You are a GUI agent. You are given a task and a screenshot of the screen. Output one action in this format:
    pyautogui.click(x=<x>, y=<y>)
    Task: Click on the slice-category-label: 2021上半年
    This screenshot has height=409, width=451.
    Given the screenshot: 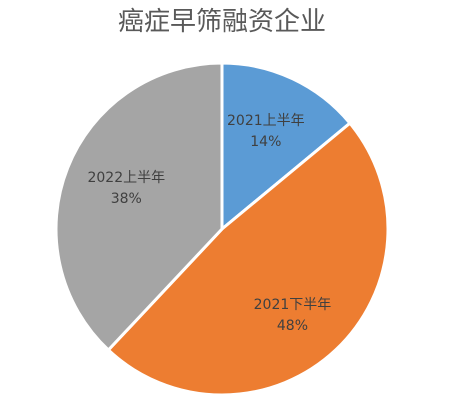 What is the action you would take?
    pyautogui.click(x=266, y=121)
    